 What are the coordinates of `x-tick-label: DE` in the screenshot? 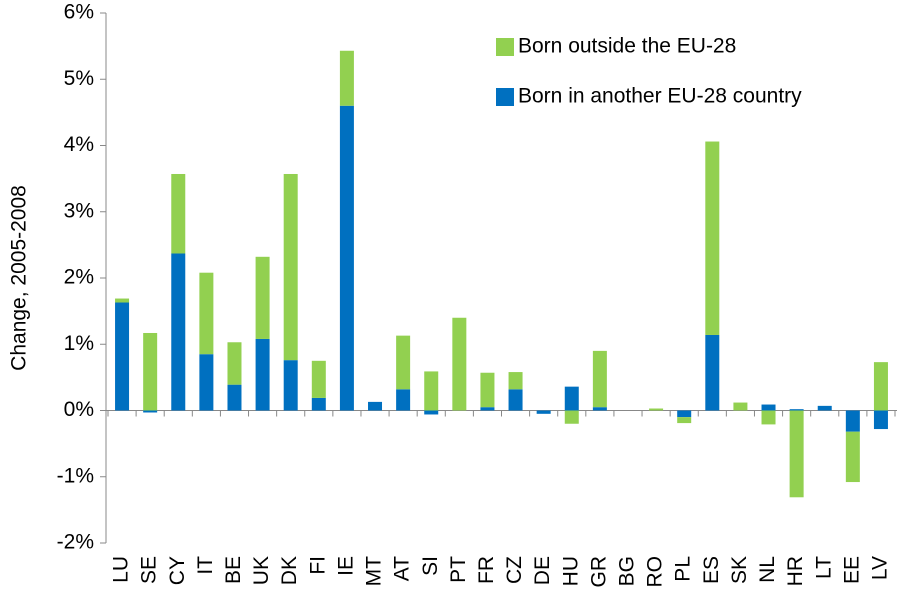 It's located at (542, 570).